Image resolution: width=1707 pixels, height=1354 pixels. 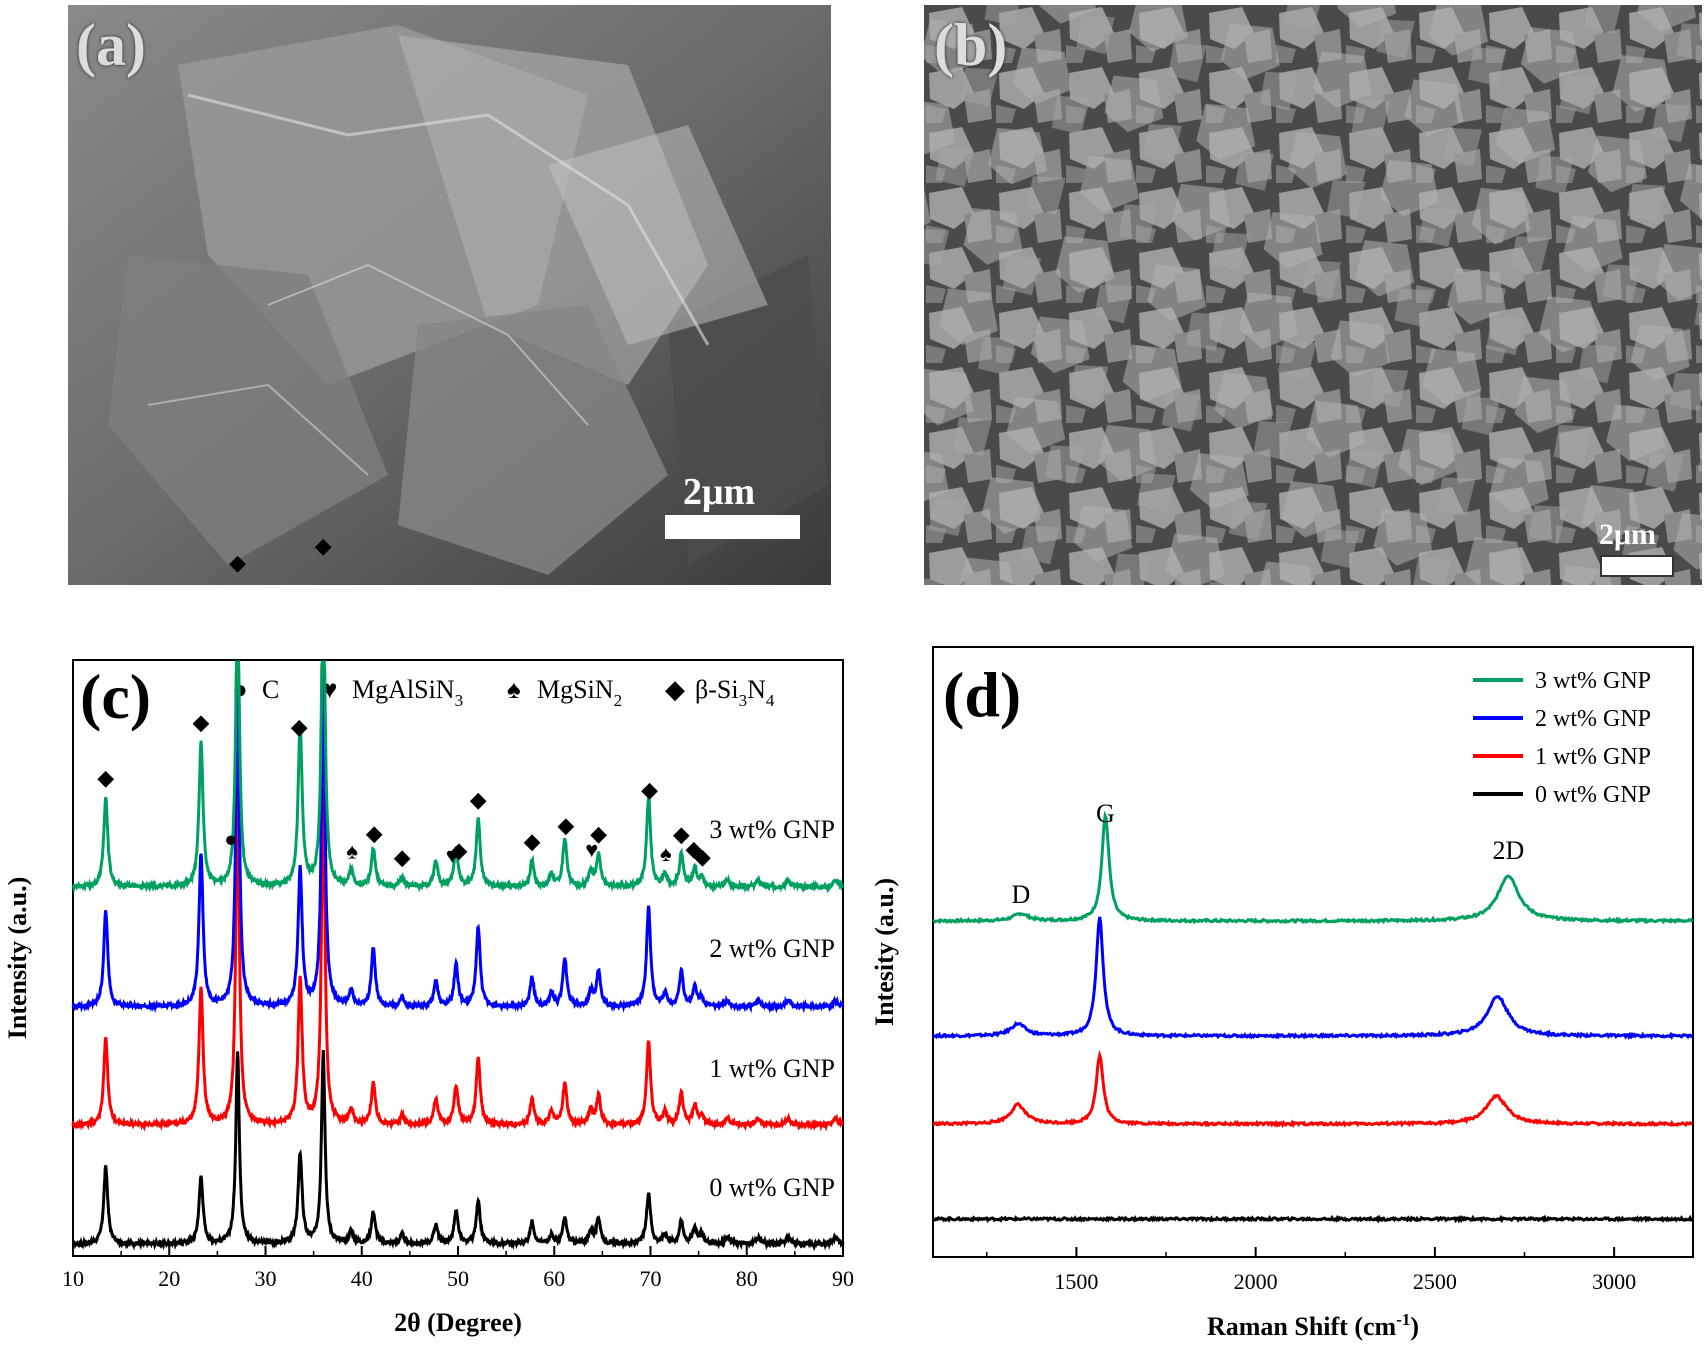 I want to click on raman-x-tick-label: 2500, so click(x=1435, y=1281).